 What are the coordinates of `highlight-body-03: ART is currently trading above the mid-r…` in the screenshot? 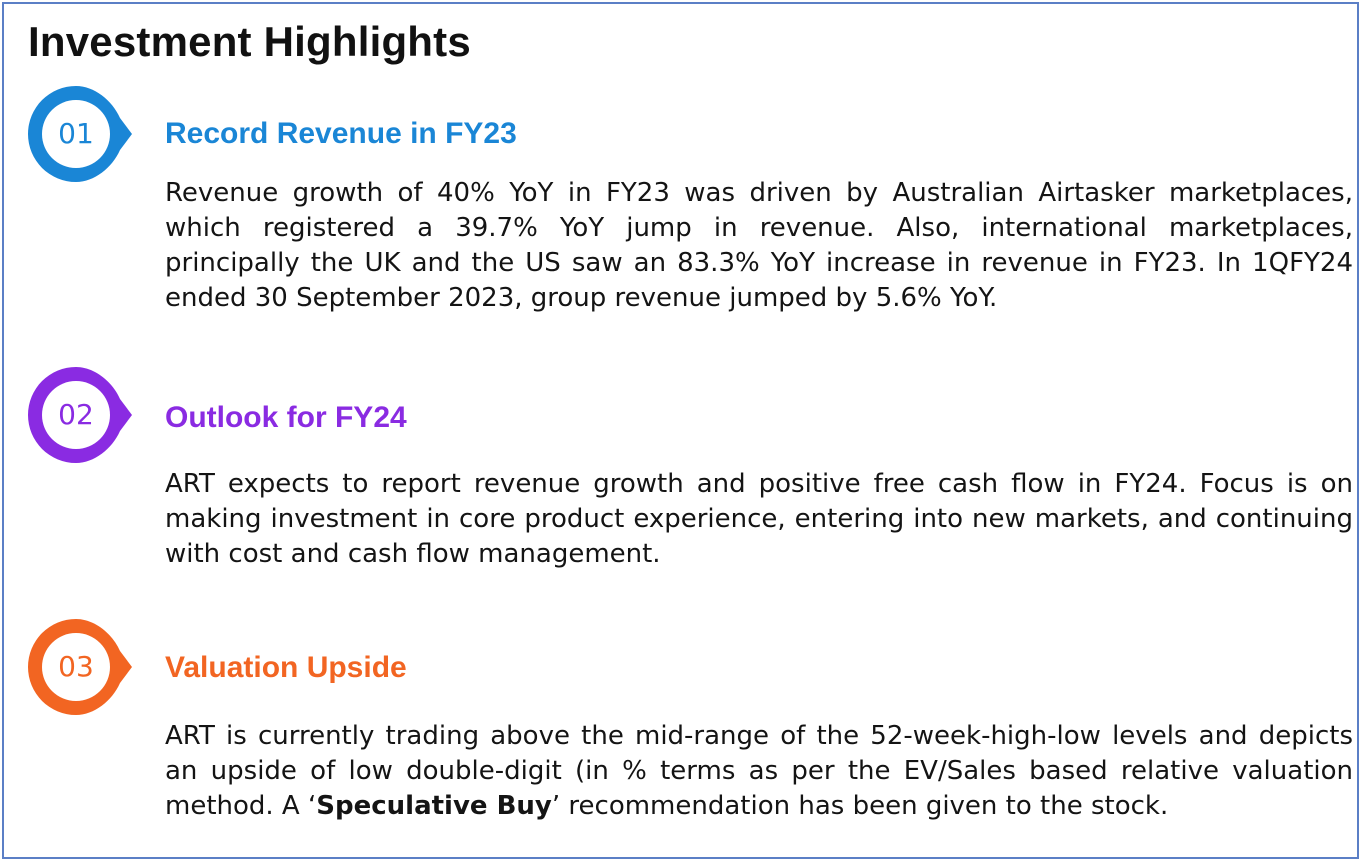 It's located at (759, 771).